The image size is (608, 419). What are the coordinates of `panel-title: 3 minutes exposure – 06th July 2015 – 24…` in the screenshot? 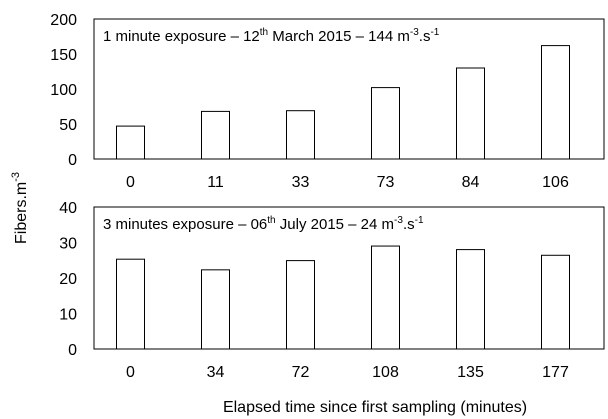 It's located at (263, 224).